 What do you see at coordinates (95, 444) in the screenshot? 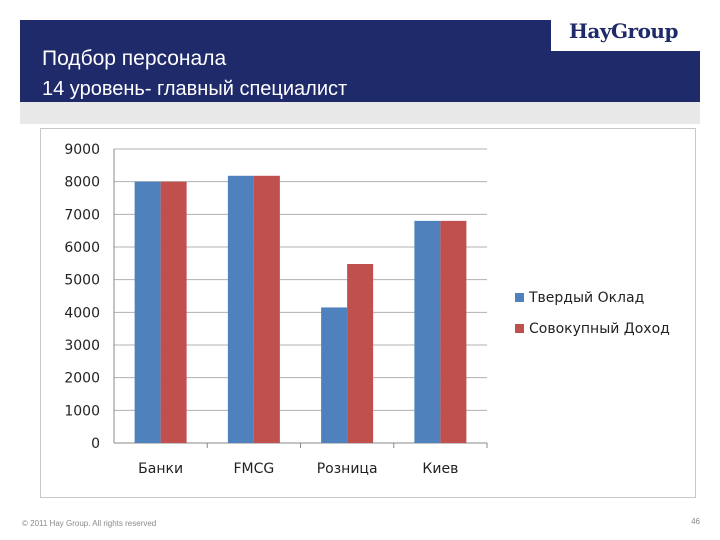
I see `y-tick-label: 0` at bounding box center [95, 444].